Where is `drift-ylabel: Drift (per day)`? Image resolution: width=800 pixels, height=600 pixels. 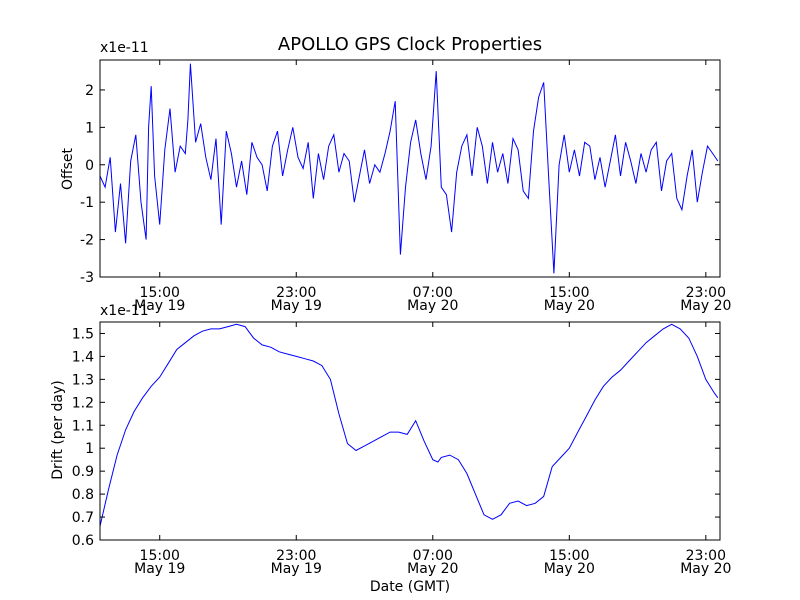 drift-ylabel: Drift (per day) is located at coordinates (58, 429).